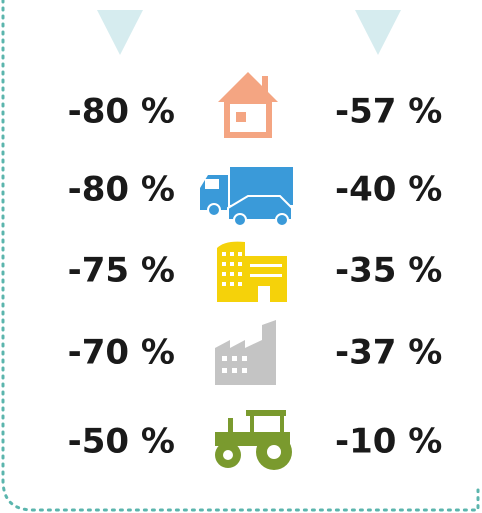  I want to click on factory-icon, so click(245, 352).